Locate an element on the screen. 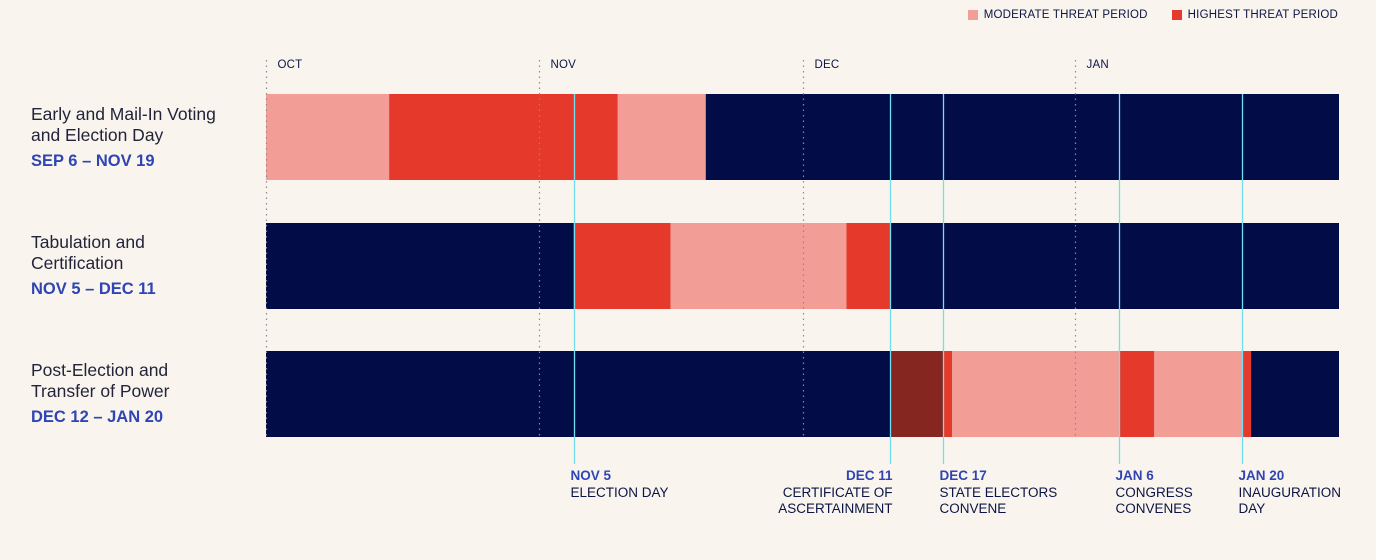 This screenshot has width=1376, height=560. row-title-line: Certification is located at coordinates (77, 263).